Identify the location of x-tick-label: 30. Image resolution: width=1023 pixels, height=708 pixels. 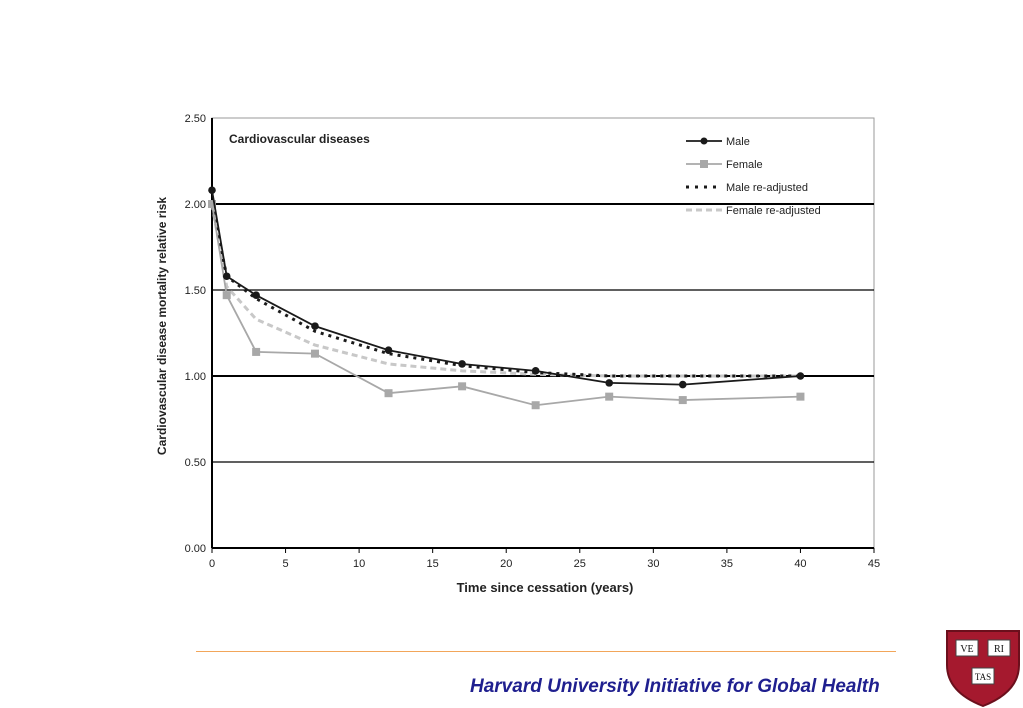
(653, 564).